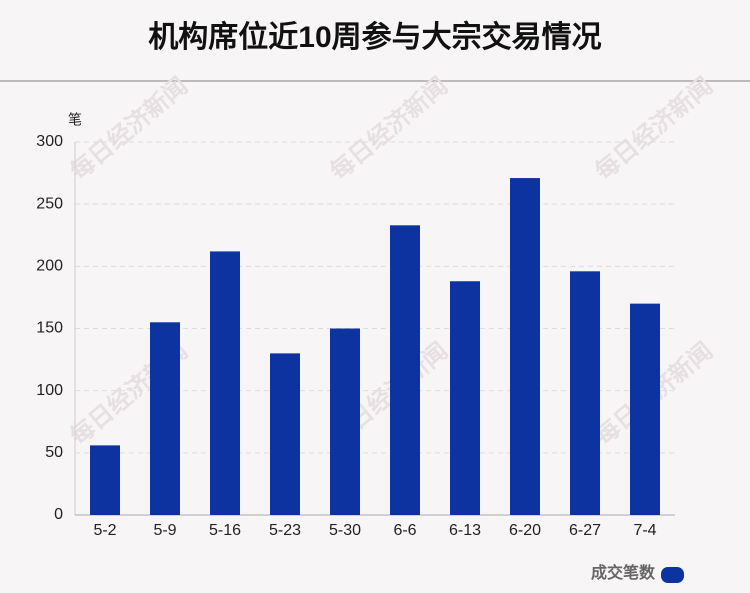  I want to click on x-tick-label: 6-13, so click(465, 530).